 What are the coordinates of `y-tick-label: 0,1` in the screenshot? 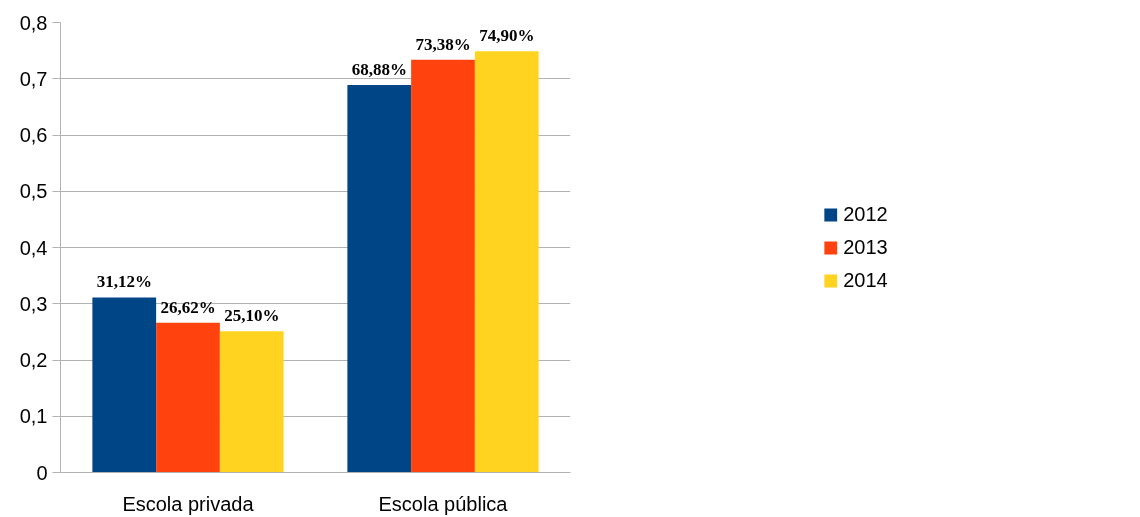 It's located at (33, 416).